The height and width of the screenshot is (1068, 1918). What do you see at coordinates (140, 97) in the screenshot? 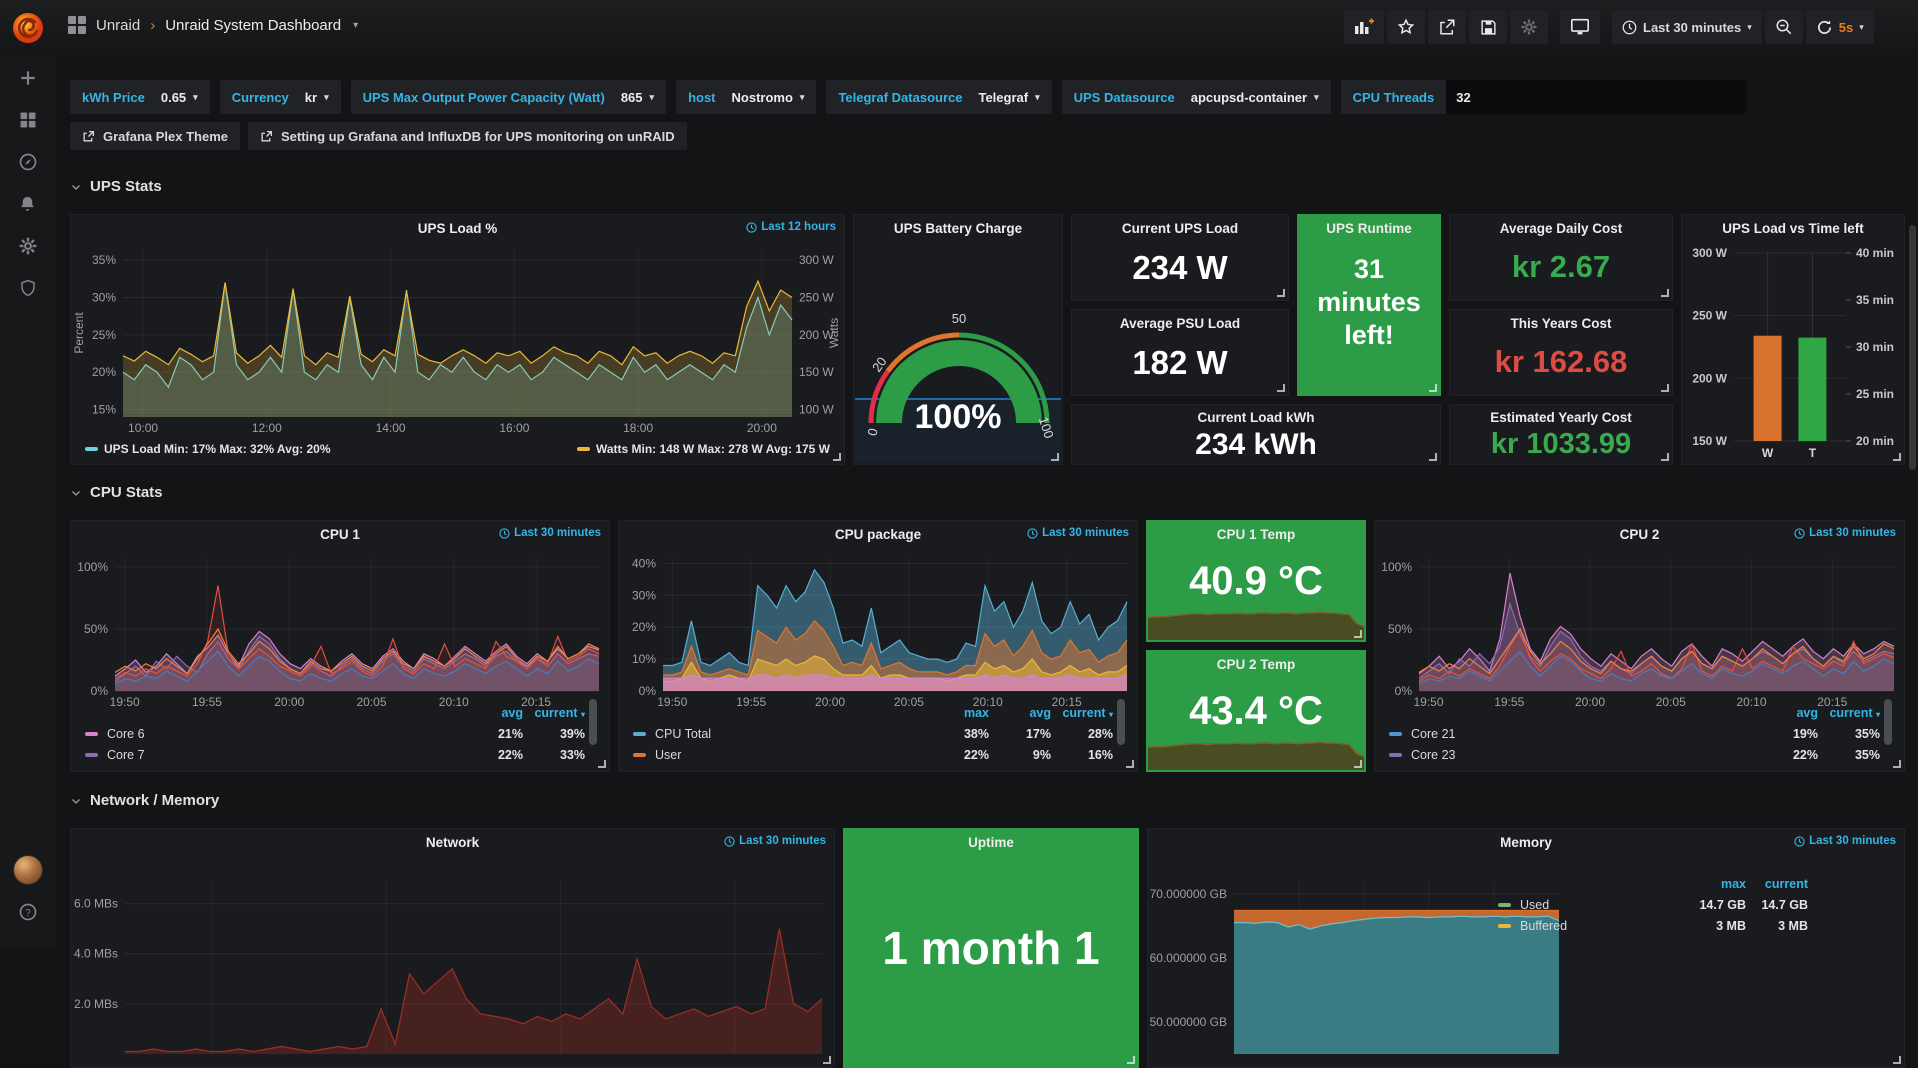
I see `variable-kwh-price: kWh Price 0.65 ▾` at bounding box center [140, 97].